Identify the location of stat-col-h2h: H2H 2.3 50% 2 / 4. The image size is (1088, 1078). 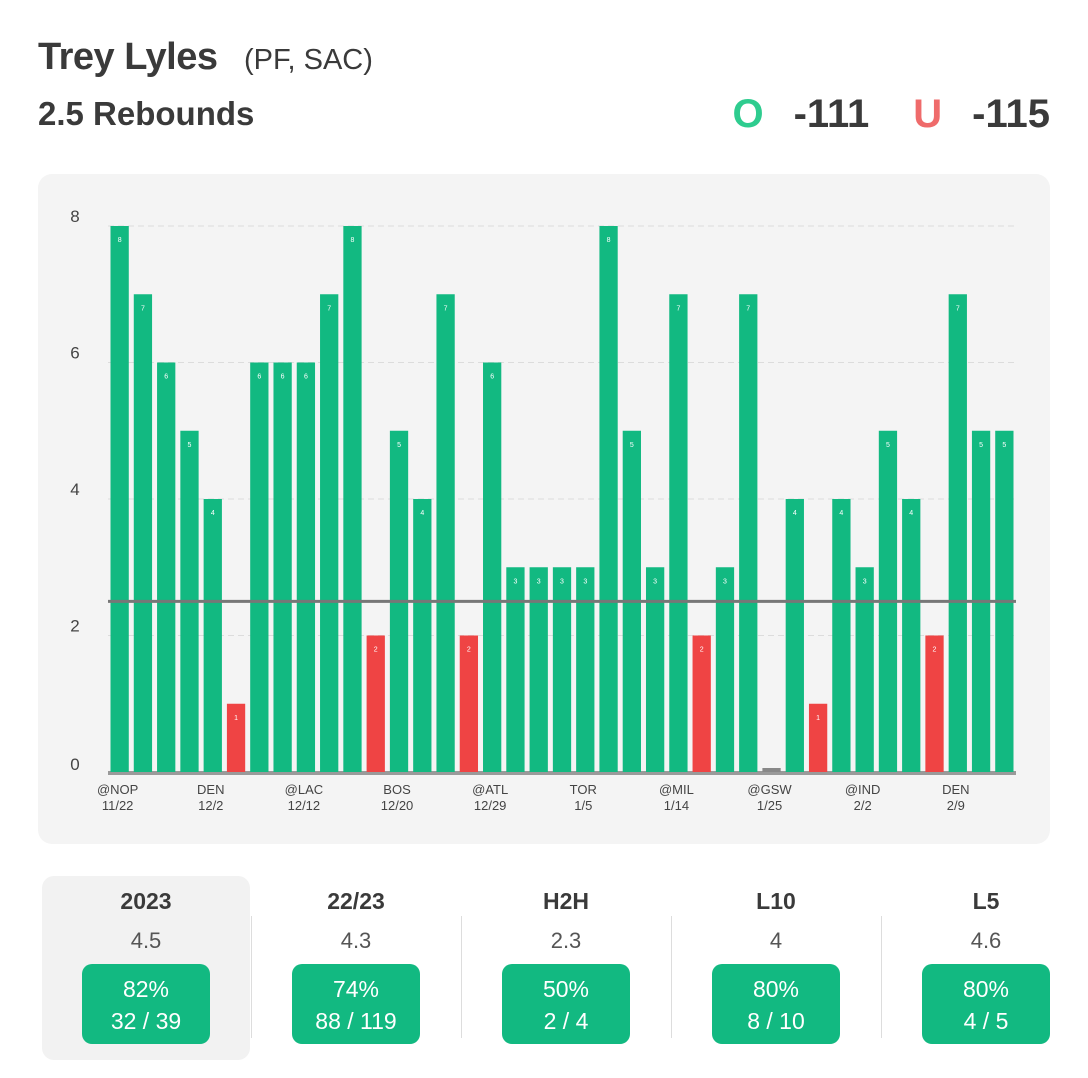
(566, 968).